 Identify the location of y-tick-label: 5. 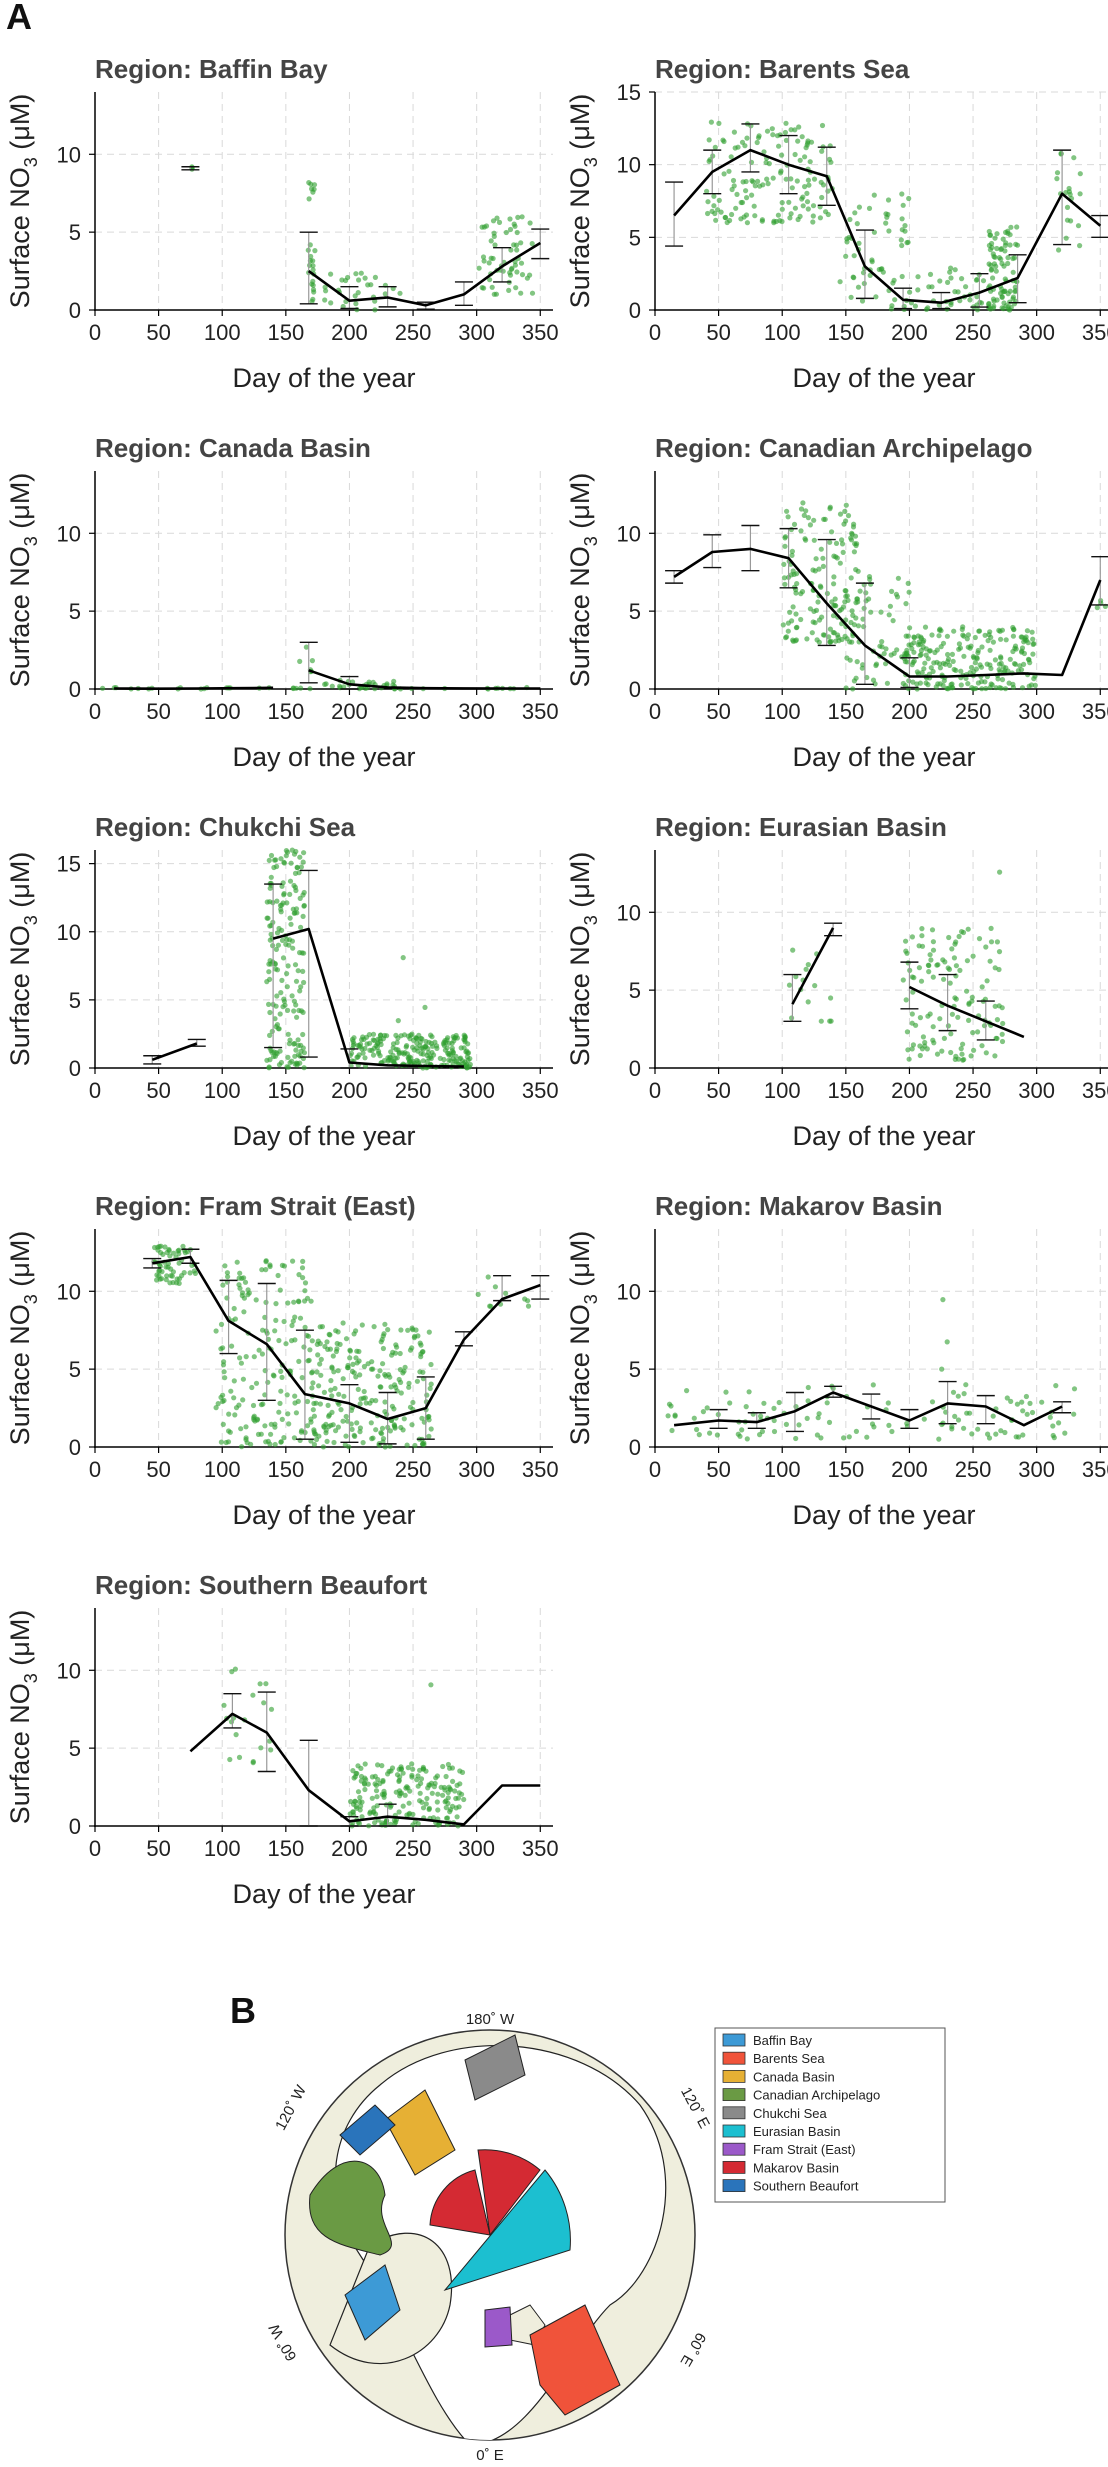
(75, 1000).